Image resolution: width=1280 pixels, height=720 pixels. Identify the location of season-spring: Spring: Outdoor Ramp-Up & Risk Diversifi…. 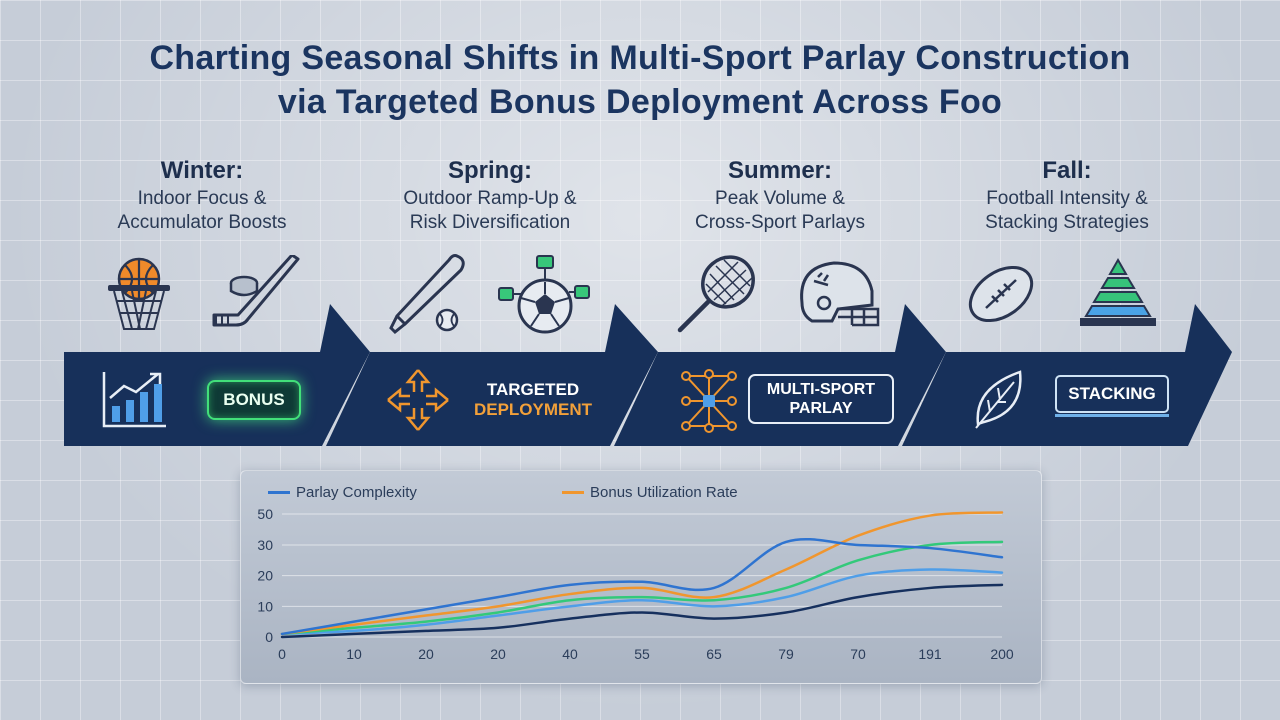
(490, 195).